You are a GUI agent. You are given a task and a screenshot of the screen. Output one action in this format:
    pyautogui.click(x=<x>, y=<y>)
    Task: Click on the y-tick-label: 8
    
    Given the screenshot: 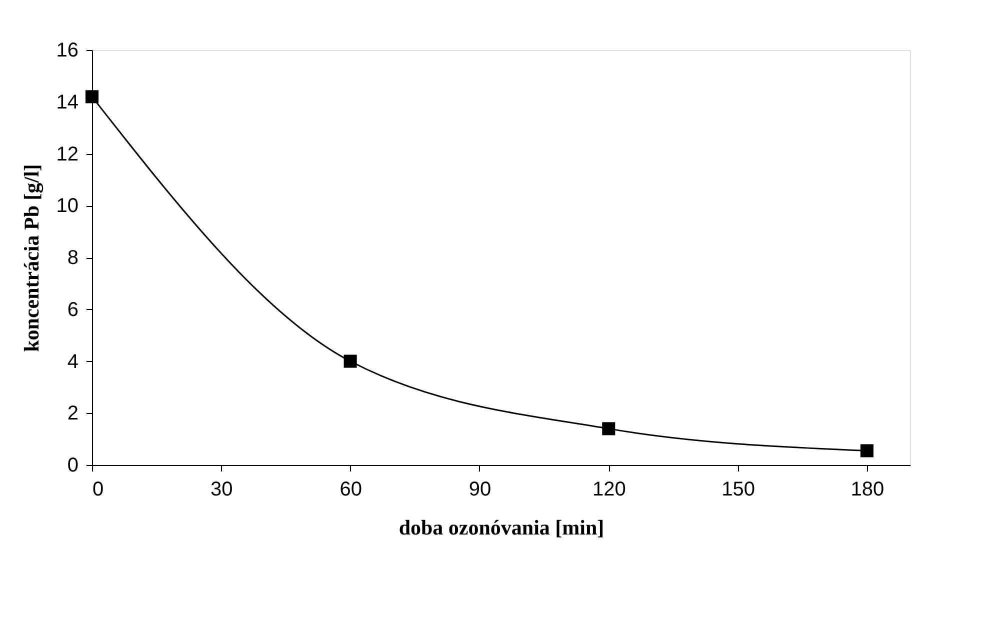 What is the action you would take?
    pyautogui.click(x=72, y=258)
    